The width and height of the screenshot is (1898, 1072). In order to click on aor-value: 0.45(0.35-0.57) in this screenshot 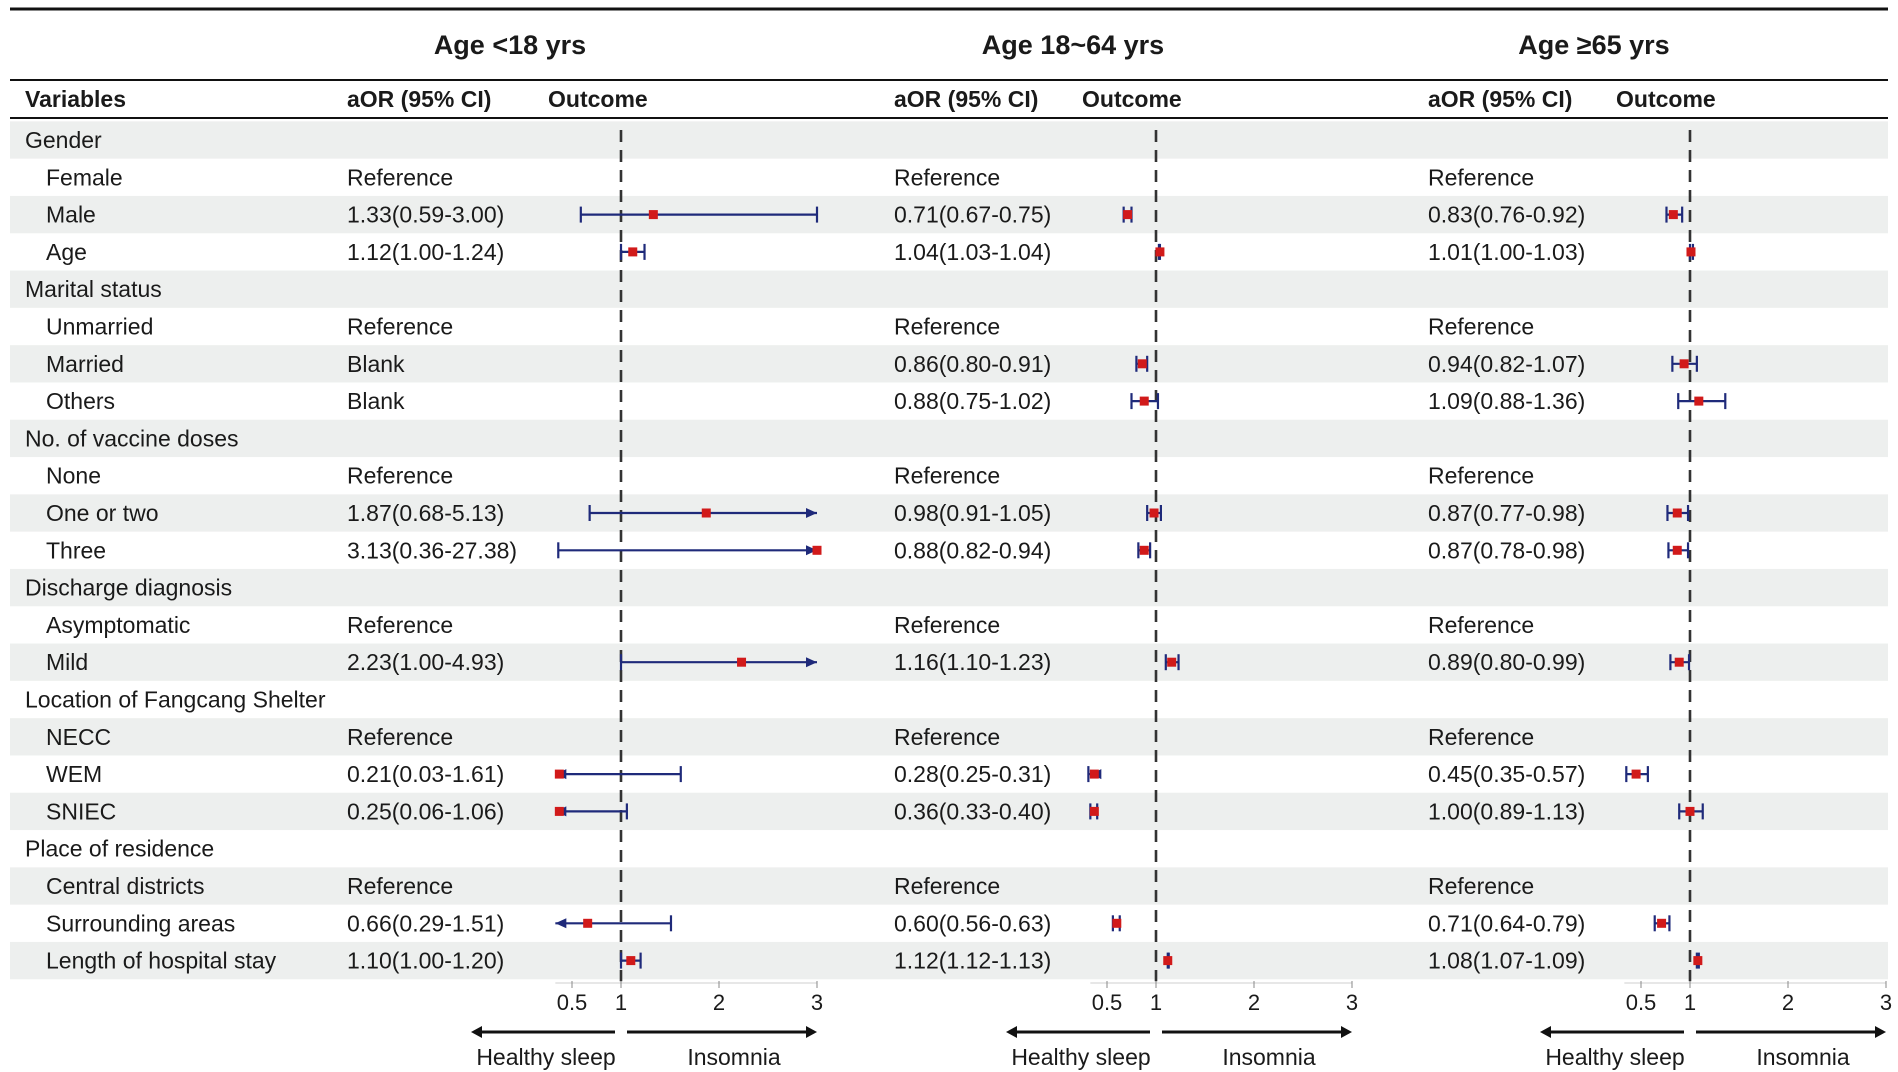, I will do `click(1506, 774)`.